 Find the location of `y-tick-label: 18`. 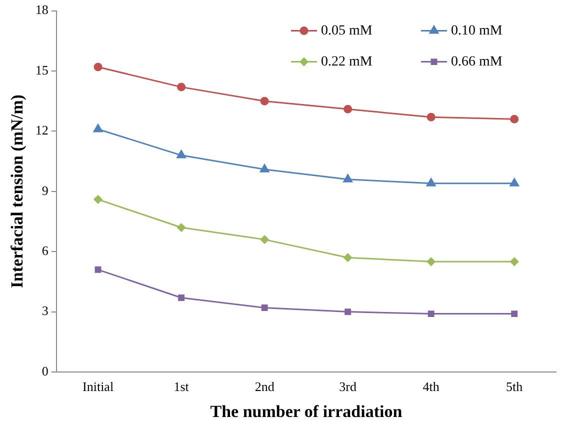

y-tick-label: 18 is located at coordinates (41, 10).